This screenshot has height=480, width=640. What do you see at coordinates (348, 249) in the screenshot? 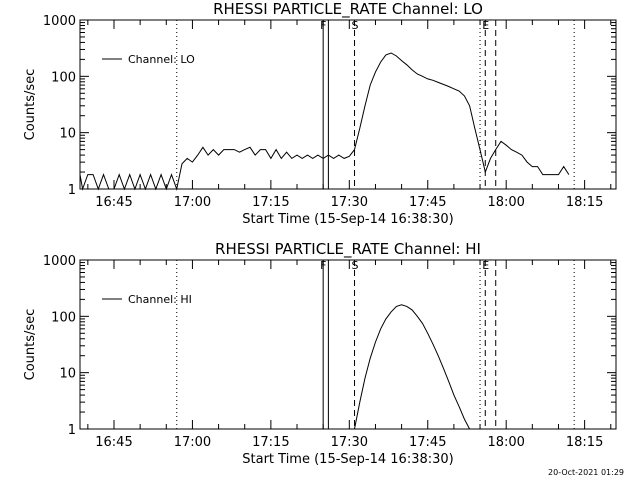
I see `chart-title: RHESSI PARTICLE_RATE Channel: HI` at bounding box center [348, 249].